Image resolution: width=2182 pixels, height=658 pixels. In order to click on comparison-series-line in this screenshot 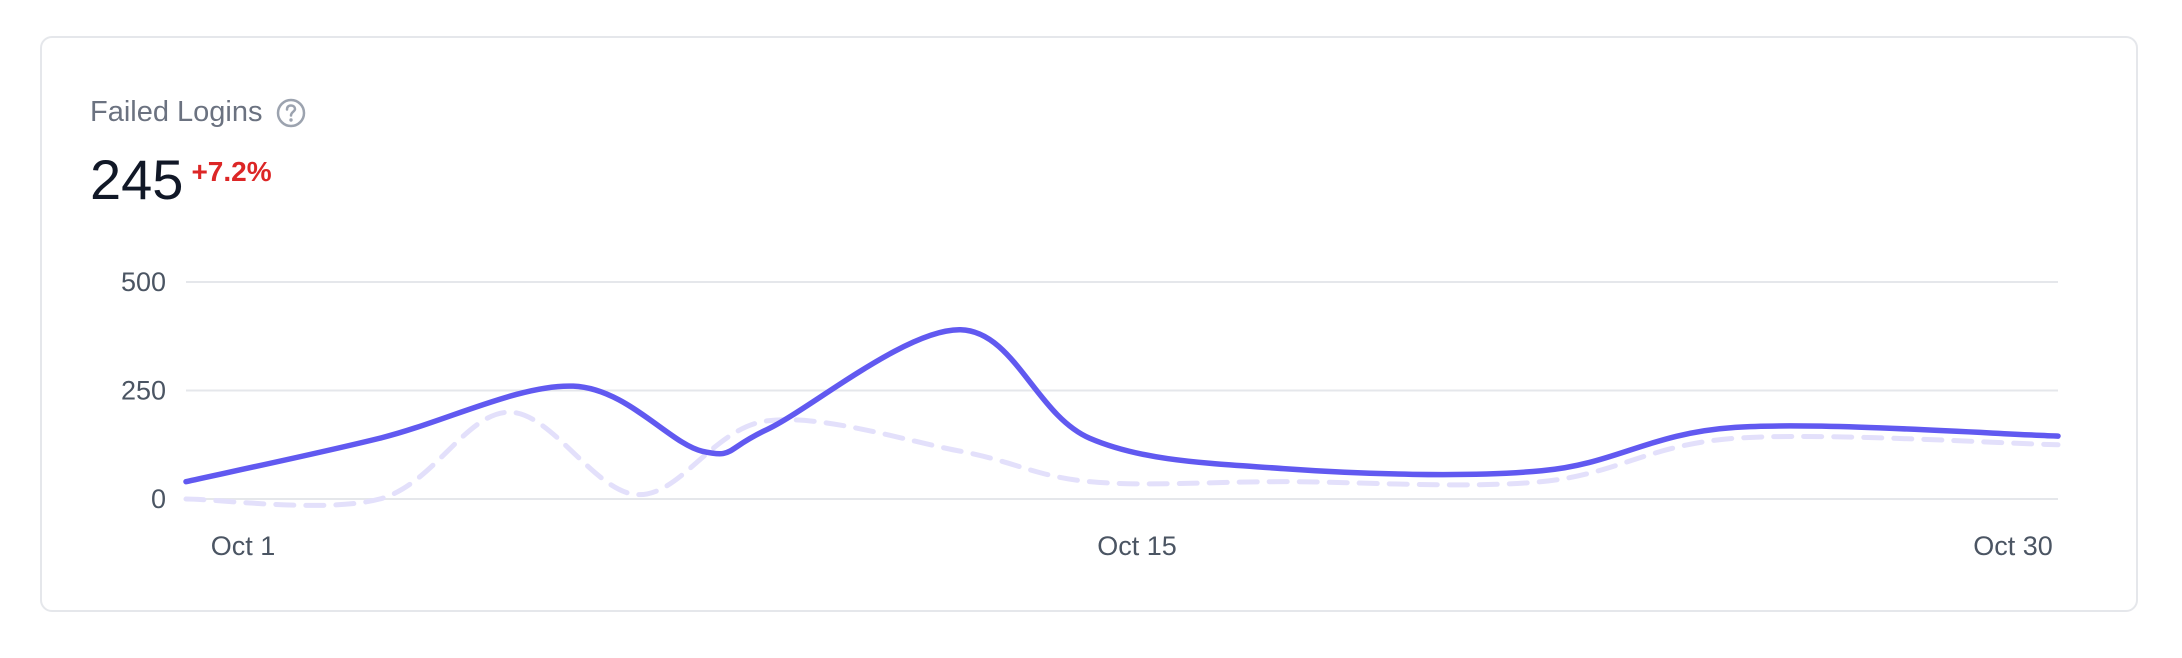, I will do `click(1122, 458)`.